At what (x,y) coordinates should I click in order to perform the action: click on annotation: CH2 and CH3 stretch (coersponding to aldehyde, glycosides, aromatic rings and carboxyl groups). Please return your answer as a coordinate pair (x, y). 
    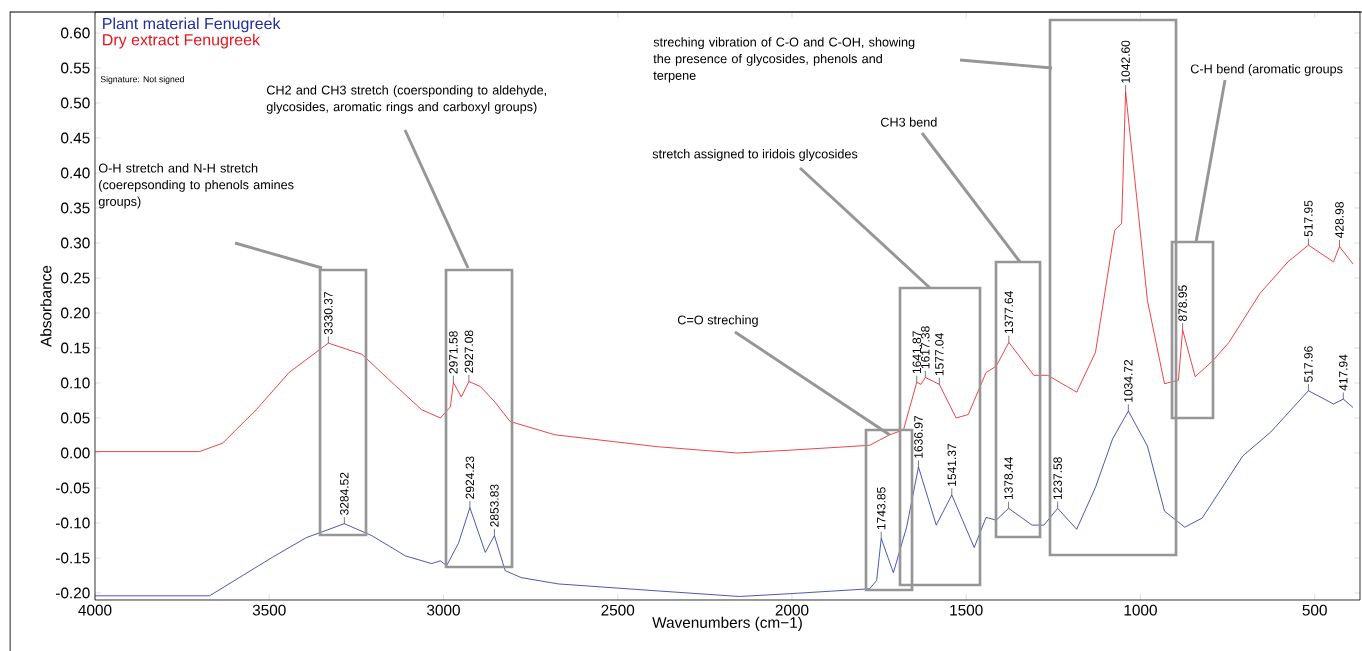
    Looking at the image, I should click on (406, 99).